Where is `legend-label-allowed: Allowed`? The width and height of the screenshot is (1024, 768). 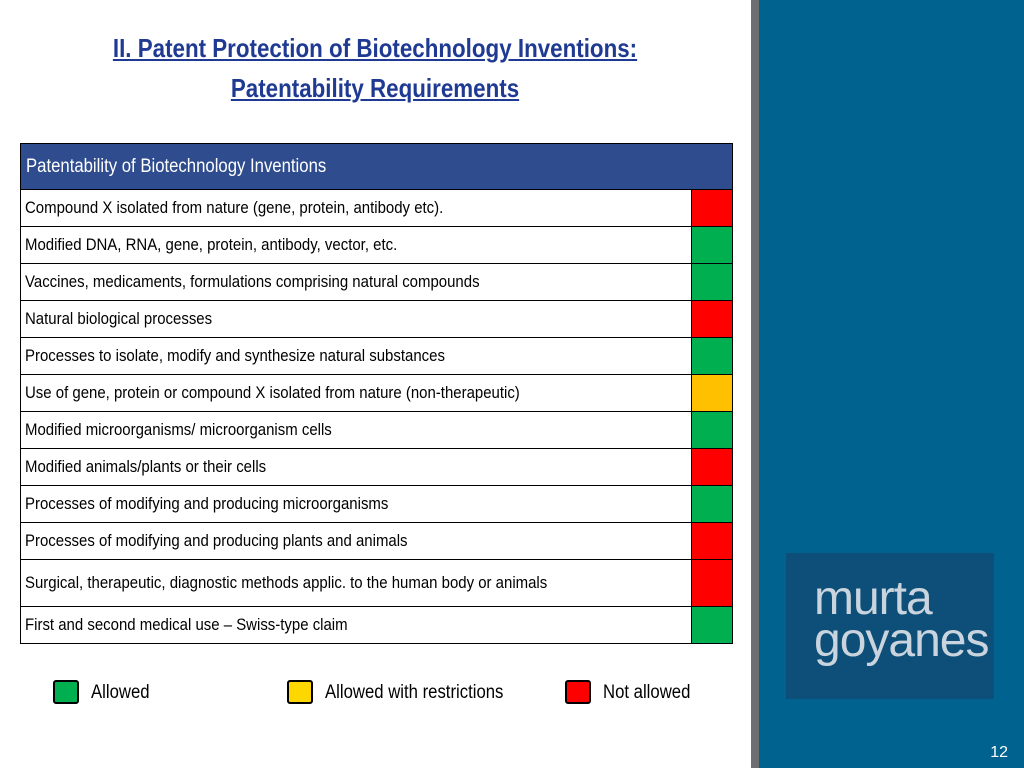
legend-label-allowed: Allowed is located at coordinates (120, 692).